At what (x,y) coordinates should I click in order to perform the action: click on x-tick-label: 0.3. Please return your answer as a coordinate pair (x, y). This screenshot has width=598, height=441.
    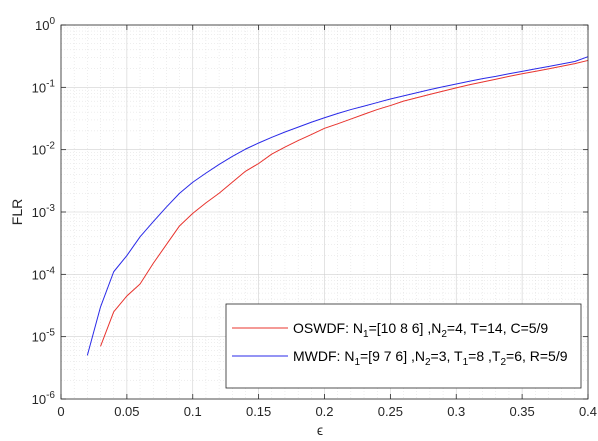
    Looking at the image, I should click on (456, 411).